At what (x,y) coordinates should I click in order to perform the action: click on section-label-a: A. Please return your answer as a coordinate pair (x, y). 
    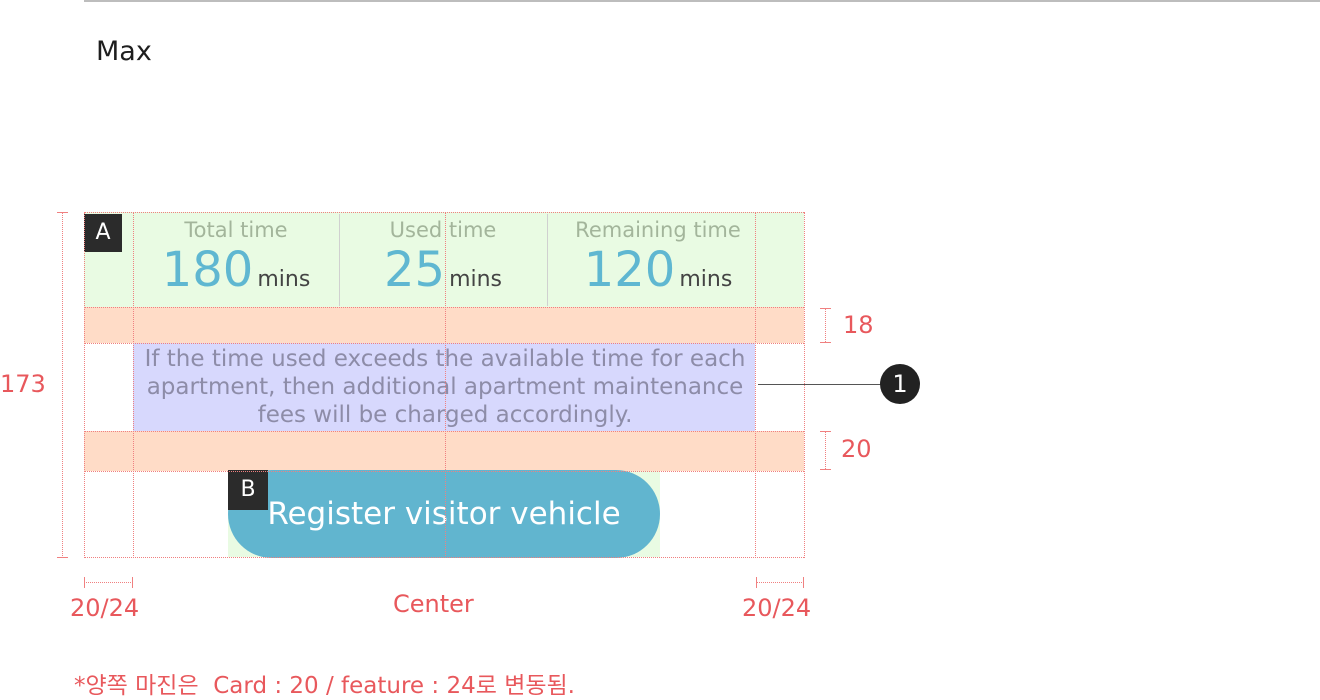
    Looking at the image, I should click on (103, 233).